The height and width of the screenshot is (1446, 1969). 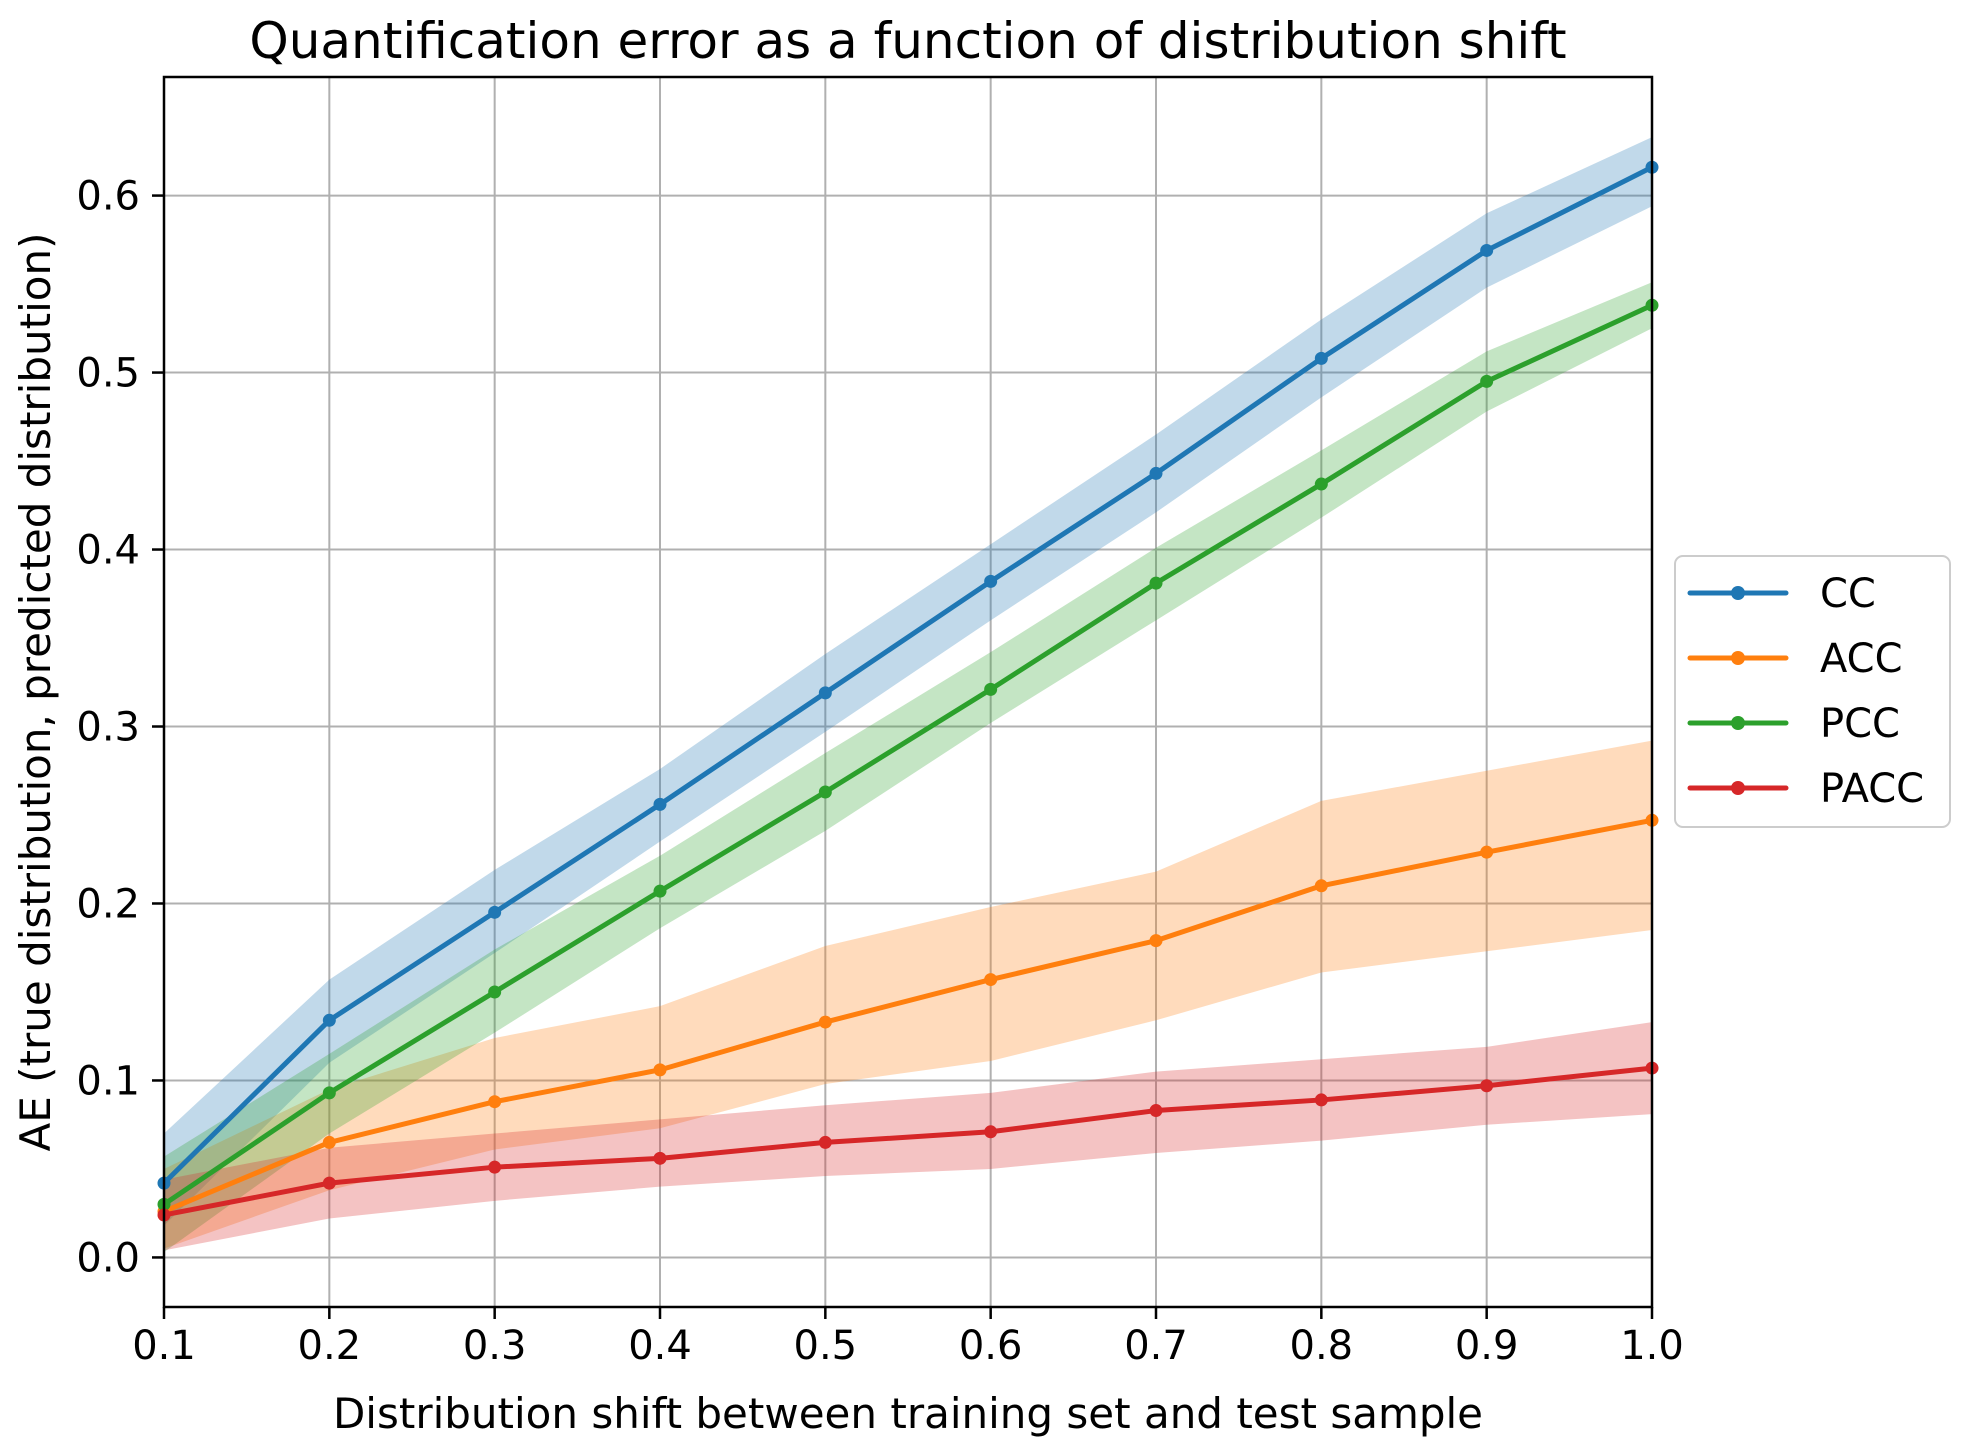 What do you see at coordinates (1322, 1346) in the screenshot?
I see `x-tick-label: 0.8` at bounding box center [1322, 1346].